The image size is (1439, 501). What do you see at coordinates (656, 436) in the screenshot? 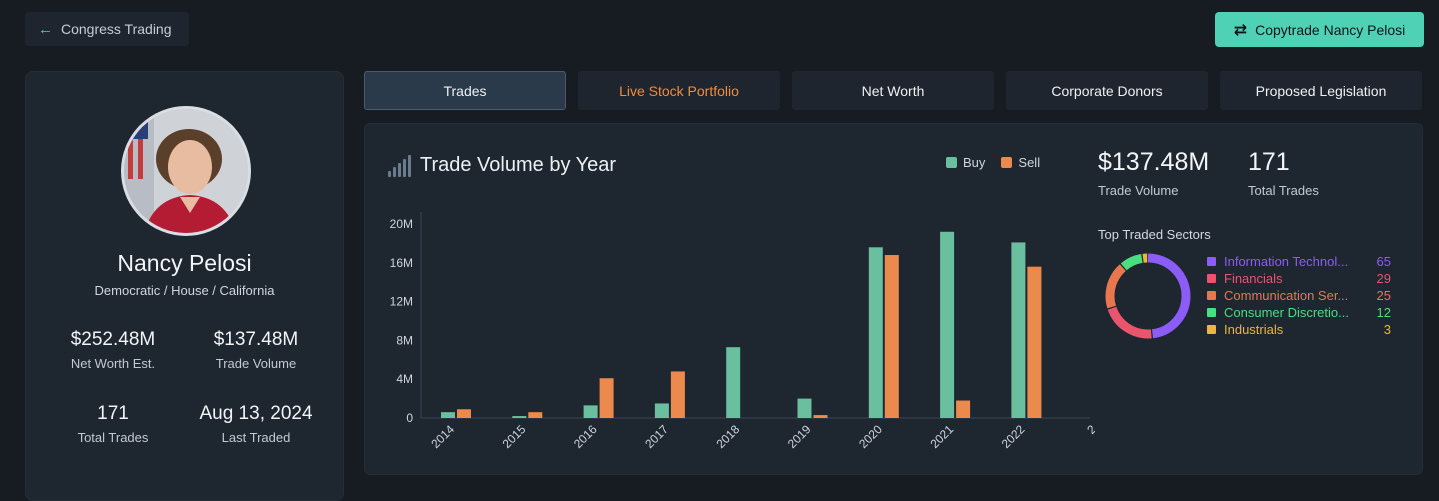
I see `x-tick-label: 2017` at bounding box center [656, 436].